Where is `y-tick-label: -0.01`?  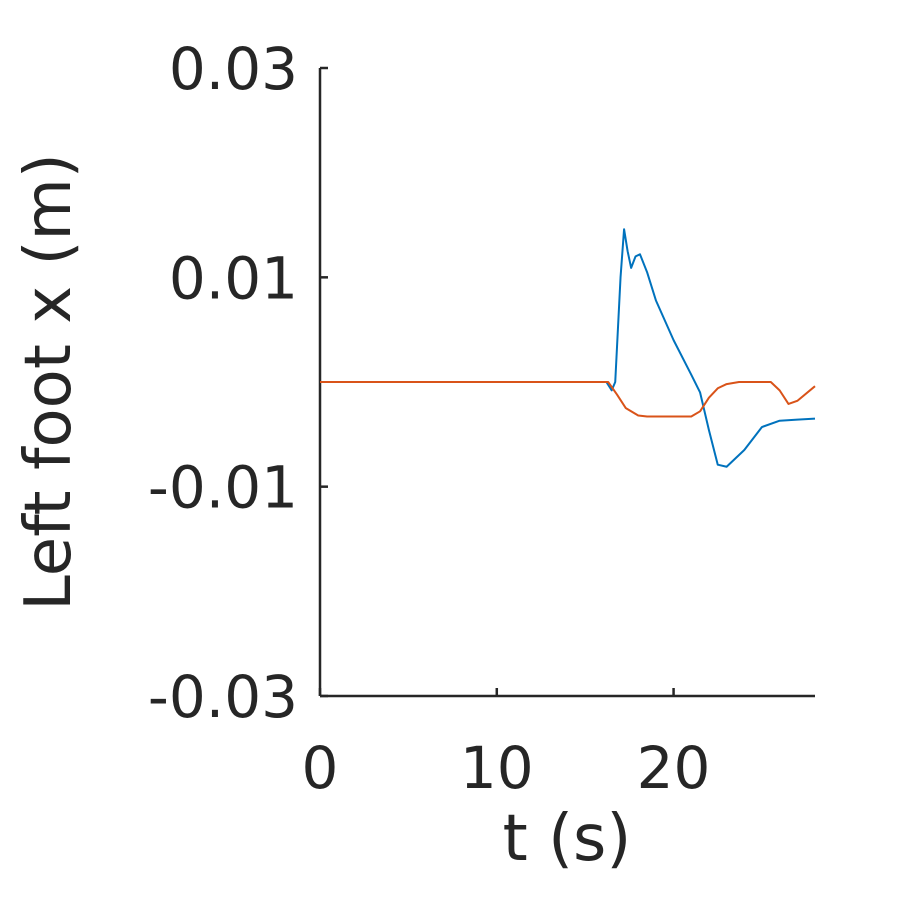 y-tick-label: -0.01 is located at coordinates (223, 488).